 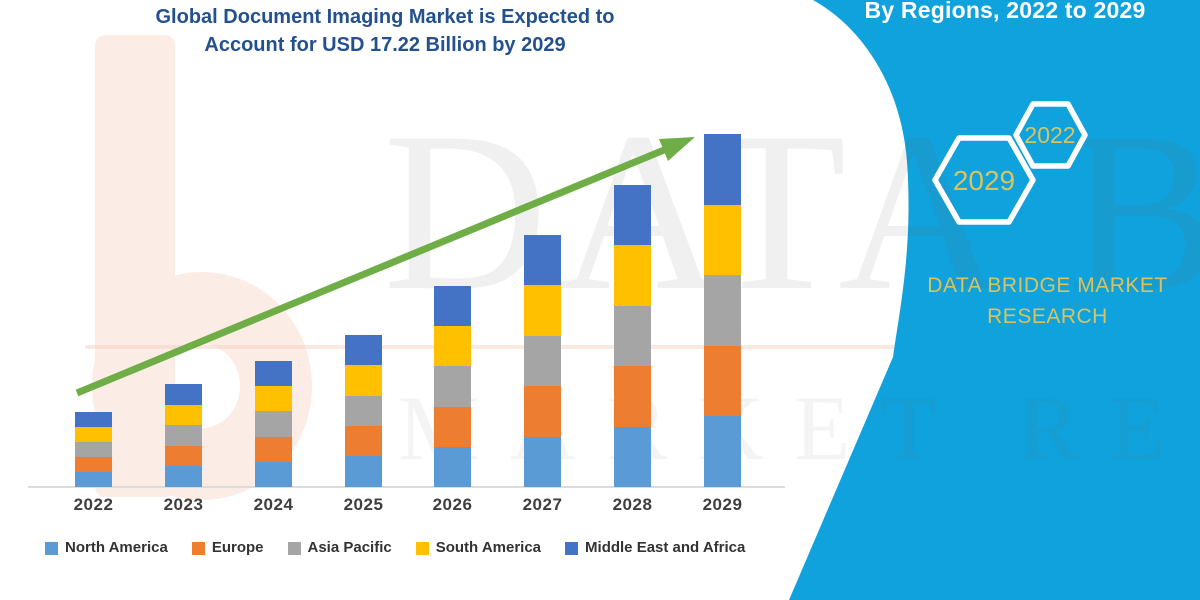 I want to click on brand-text: DATA BRIDGE MARKET RESEARCH, so click(x=1047, y=301).